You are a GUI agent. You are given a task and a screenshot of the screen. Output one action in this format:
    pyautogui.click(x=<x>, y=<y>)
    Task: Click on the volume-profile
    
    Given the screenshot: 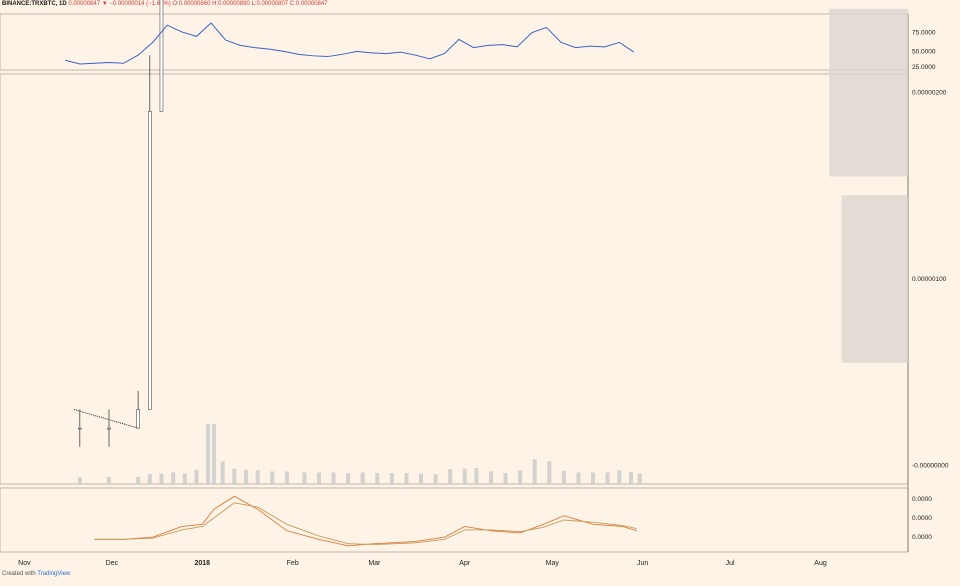 What is the action you would take?
    pyautogui.click(x=868, y=185)
    